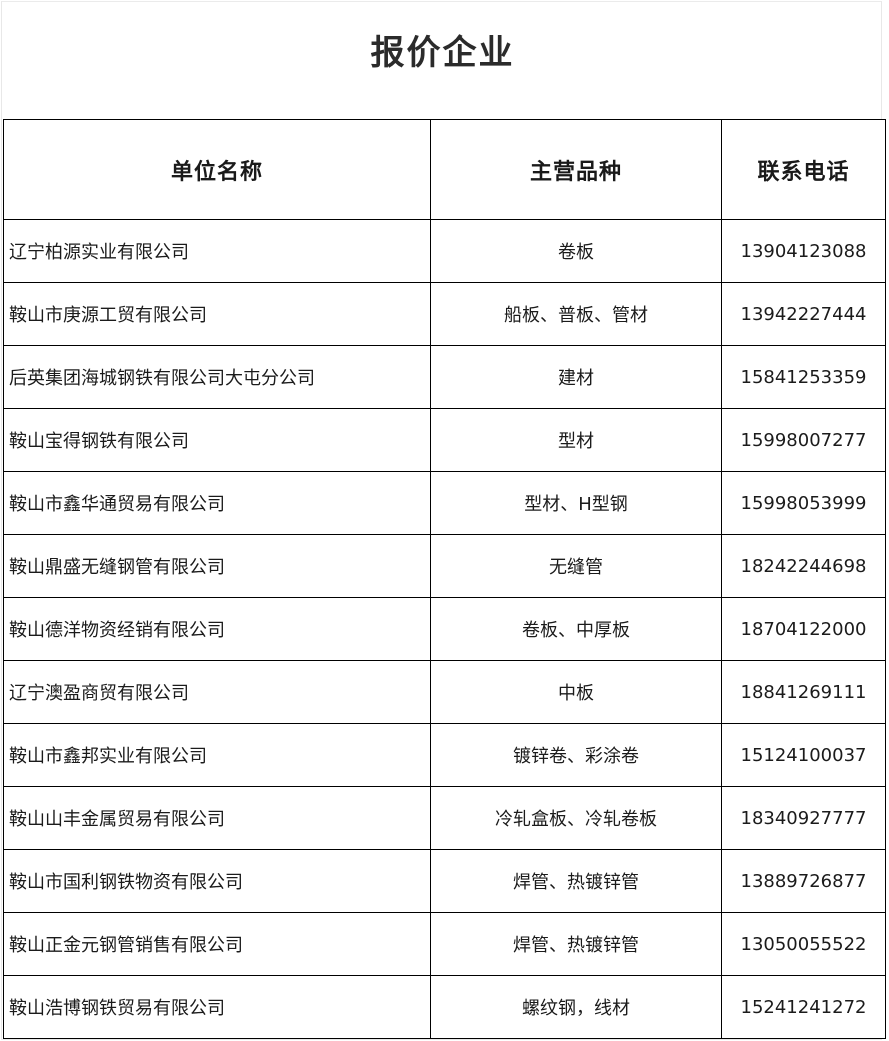 The width and height of the screenshot is (889, 1041). Describe the element at coordinates (803, 1007) in the screenshot. I see `cell-contact-phone: 15241241272` at that location.